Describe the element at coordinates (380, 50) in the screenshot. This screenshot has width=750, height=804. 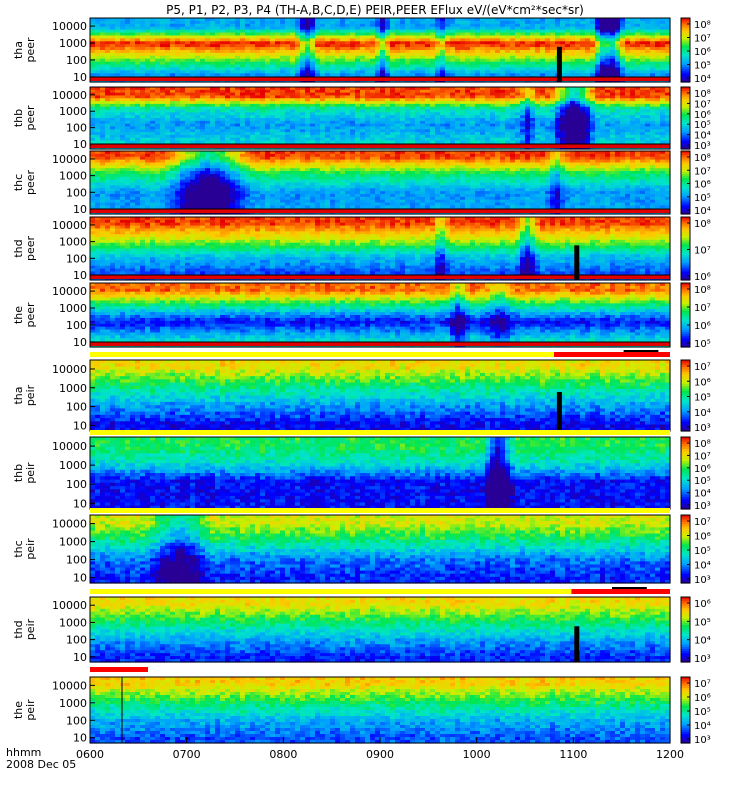
I see `heatmap-thaPeer` at that location.